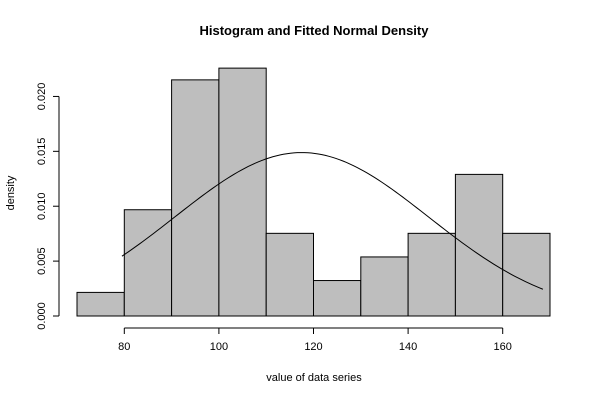 The height and width of the screenshot is (400, 599). What do you see at coordinates (42, 152) in the screenshot?
I see `y-tick-label: 0.015` at bounding box center [42, 152].